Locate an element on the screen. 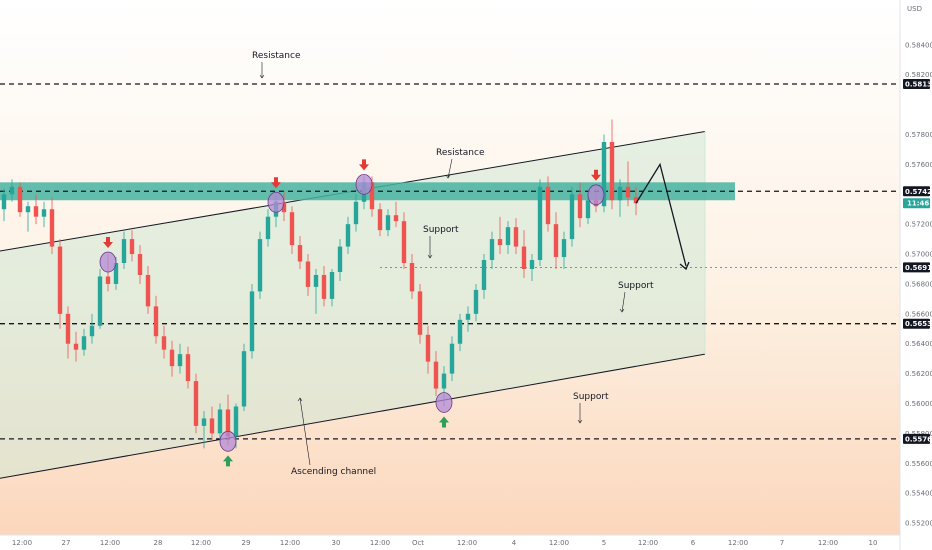  annotation-pointer is located at coordinates (623, 302).